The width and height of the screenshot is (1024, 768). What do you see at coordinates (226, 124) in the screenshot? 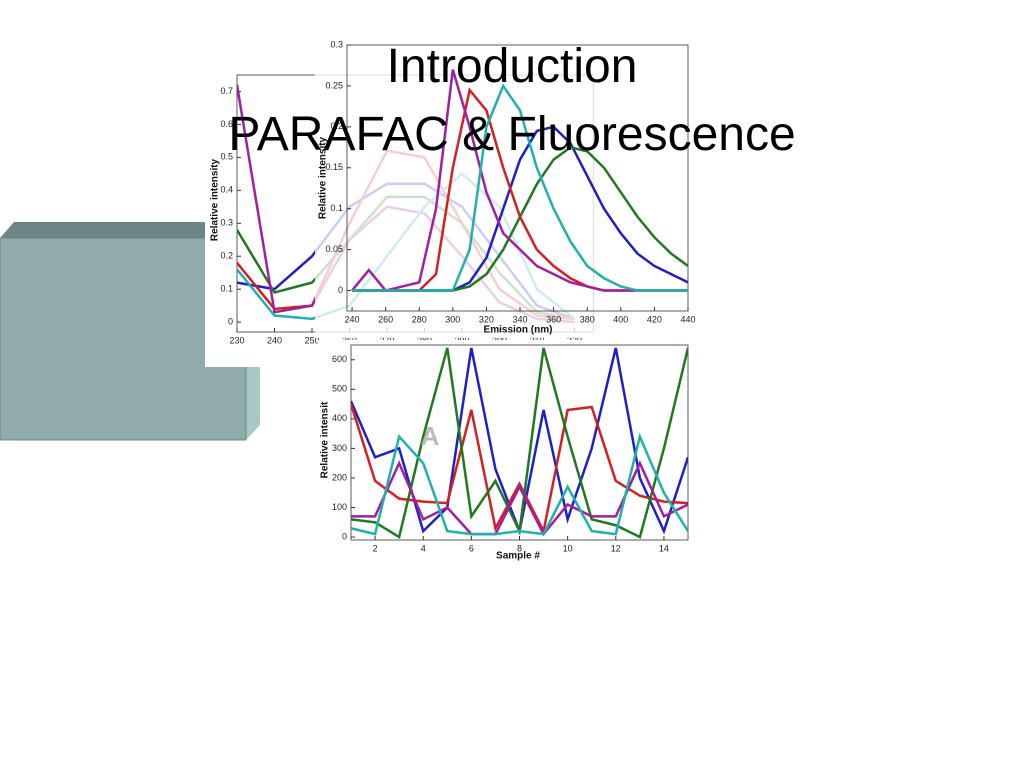
I see `y-tick-label: 0.6` at bounding box center [226, 124].